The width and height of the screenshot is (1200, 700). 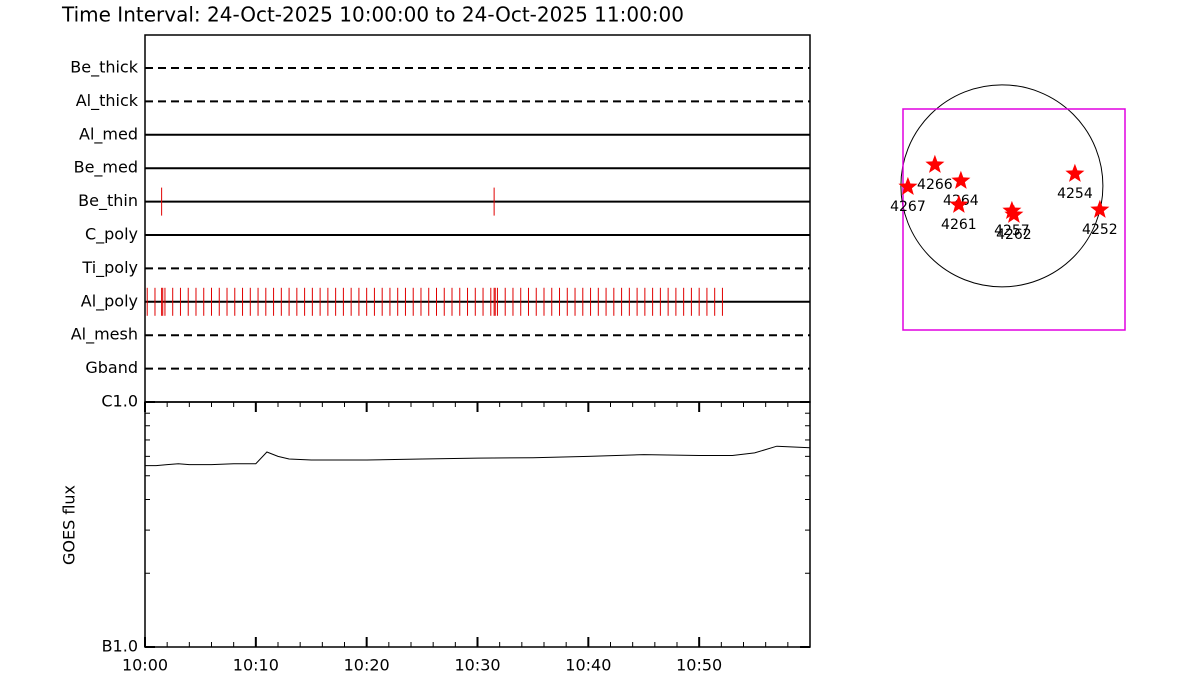 What do you see at coordinates (104, 335) in the screenshot?
I see `filter-label: Al_mesh` at bounding box center [104, 335].